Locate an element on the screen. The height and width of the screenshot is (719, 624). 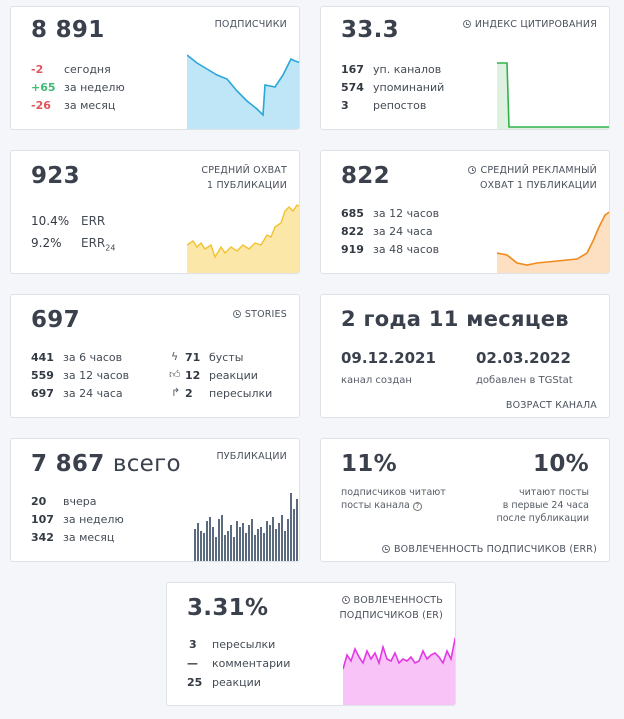
lightning-icon: ϟ is located at coordinates (175, 356).